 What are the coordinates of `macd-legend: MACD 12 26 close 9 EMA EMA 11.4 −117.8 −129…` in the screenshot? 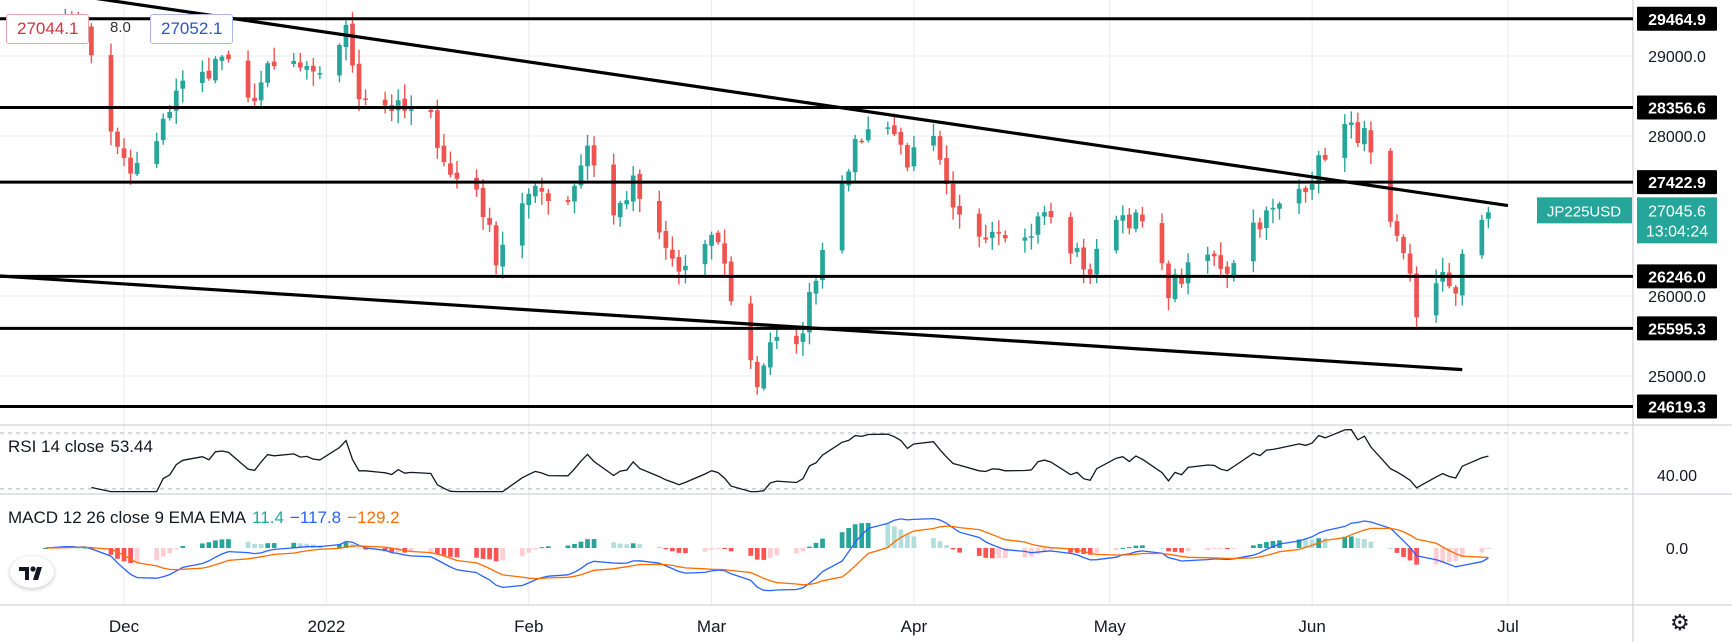 It's located at (204, 518).